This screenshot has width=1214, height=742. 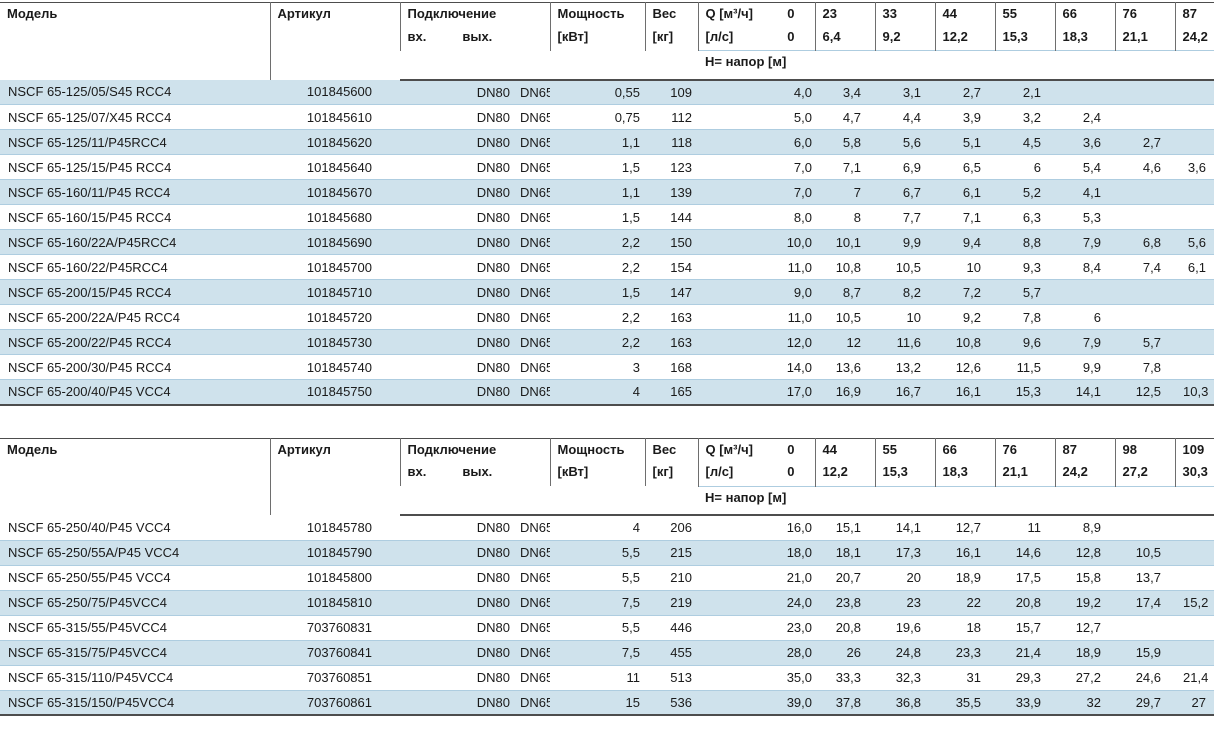 I want to click on head-value-cell: 15,2, so click(x=1196, y=602).